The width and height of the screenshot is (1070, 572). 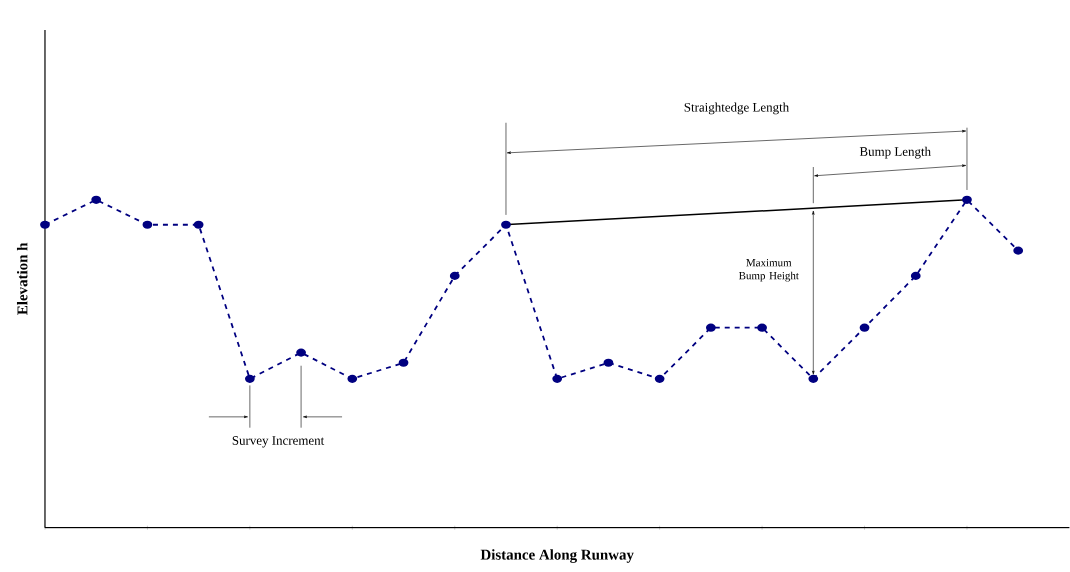 What do you see at coordinates (895, 152) in the screenshot?
I see `text: Bump Length` at bounding box center [895, 152].